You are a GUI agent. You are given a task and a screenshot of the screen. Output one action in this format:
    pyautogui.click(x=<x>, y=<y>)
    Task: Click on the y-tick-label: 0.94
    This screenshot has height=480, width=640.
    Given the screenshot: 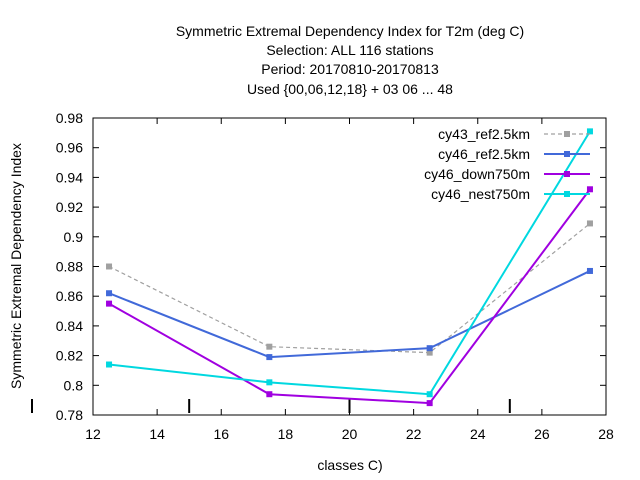 What is the action you would take?
    pyautogui.click(x=69, y=177)
    